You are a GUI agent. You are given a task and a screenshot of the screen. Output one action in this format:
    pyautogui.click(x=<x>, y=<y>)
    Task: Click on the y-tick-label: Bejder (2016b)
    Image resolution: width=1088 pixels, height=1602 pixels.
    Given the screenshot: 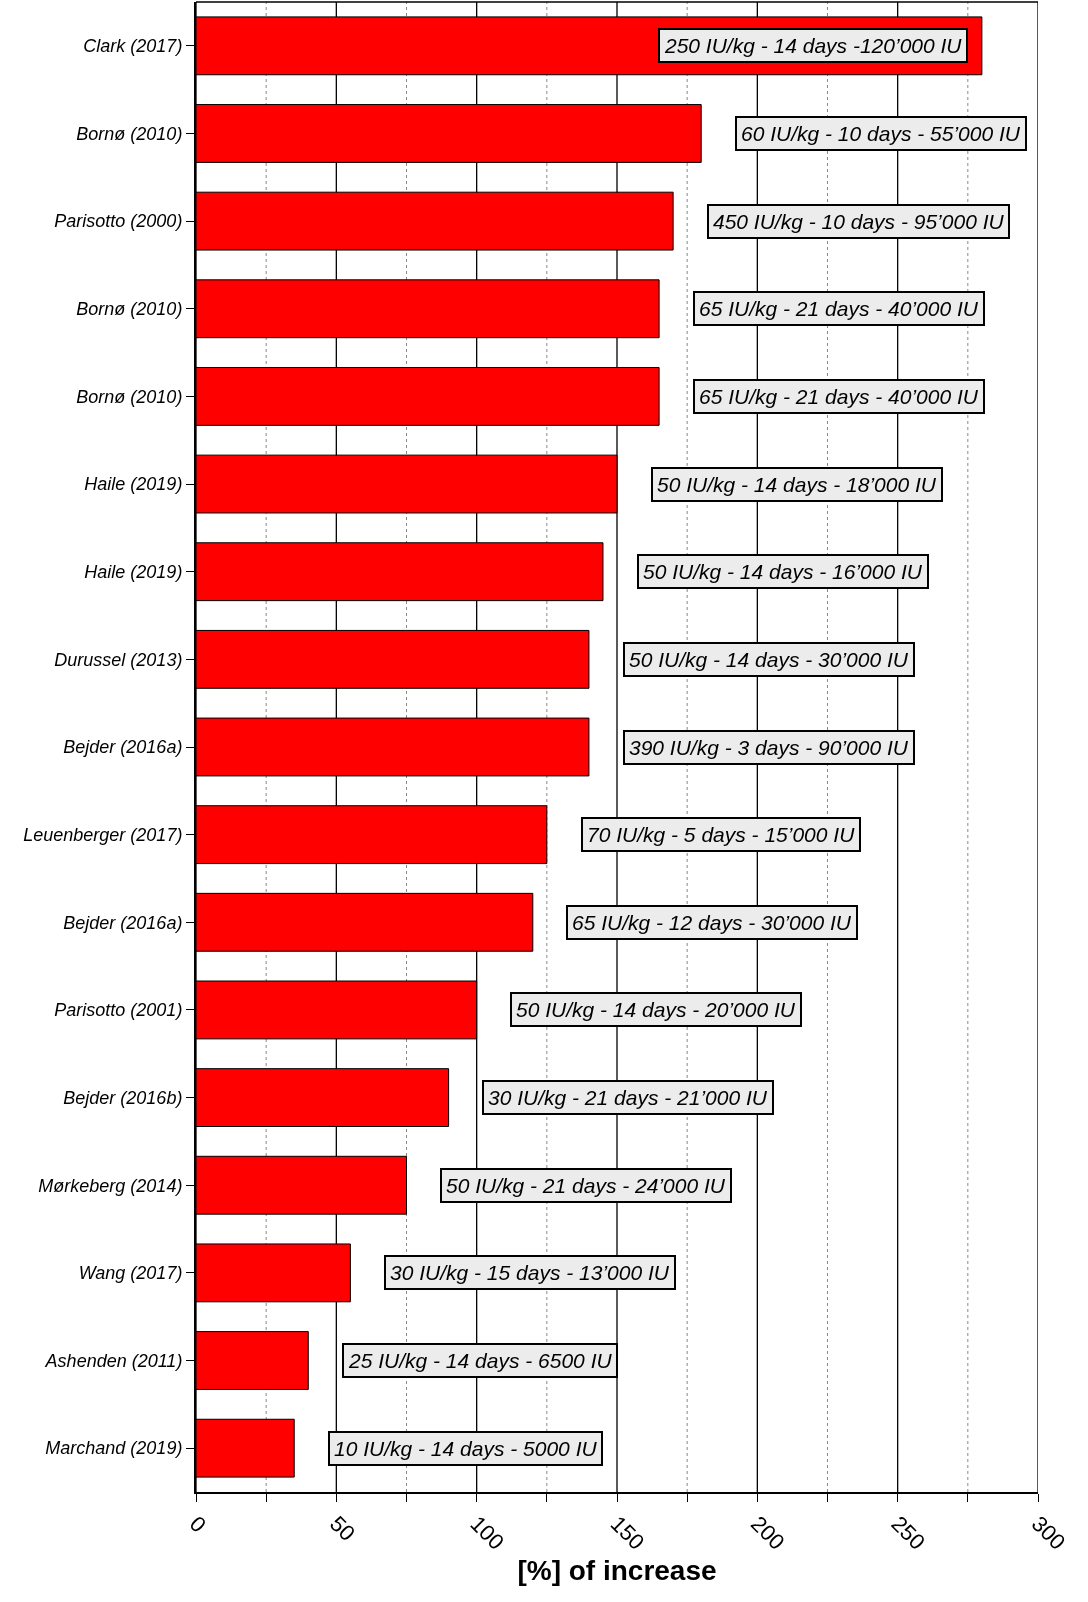 What is the action you would take?
    pyautogui.click(x=123, y=1097)
    